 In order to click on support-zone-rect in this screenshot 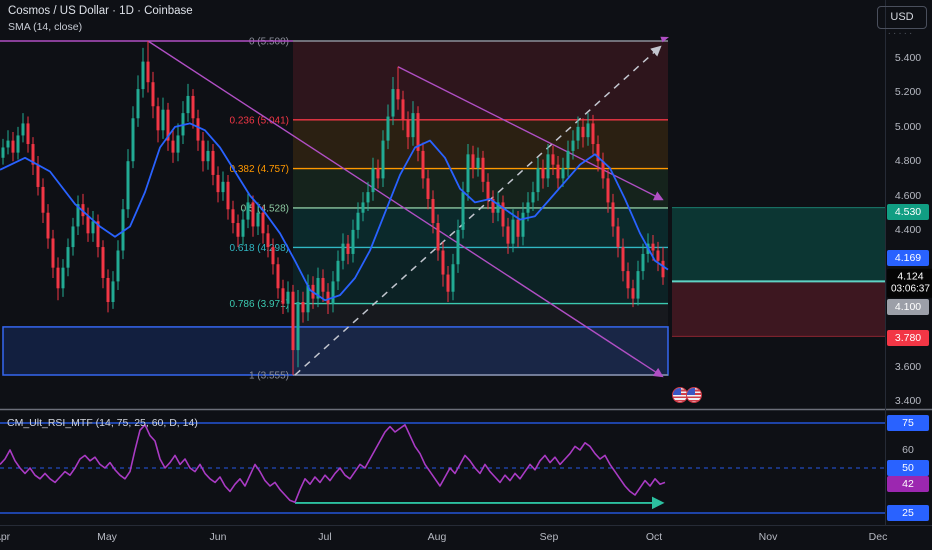, I will do `click(335, 351)`.